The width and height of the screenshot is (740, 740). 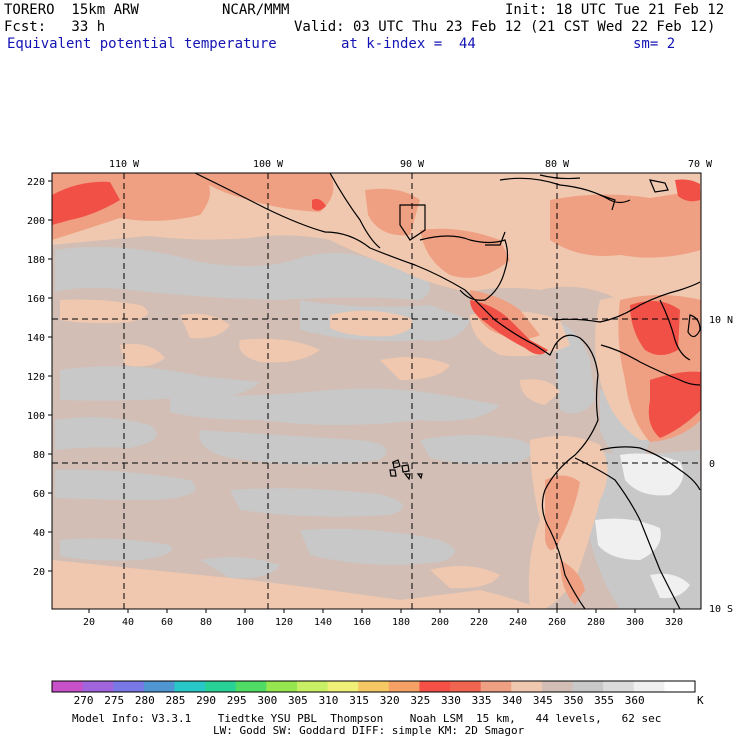 What do you see at coordinates (39, 572) in the screenshot?
I see `y-tick-label: 20` at bounding box center [39, 572].